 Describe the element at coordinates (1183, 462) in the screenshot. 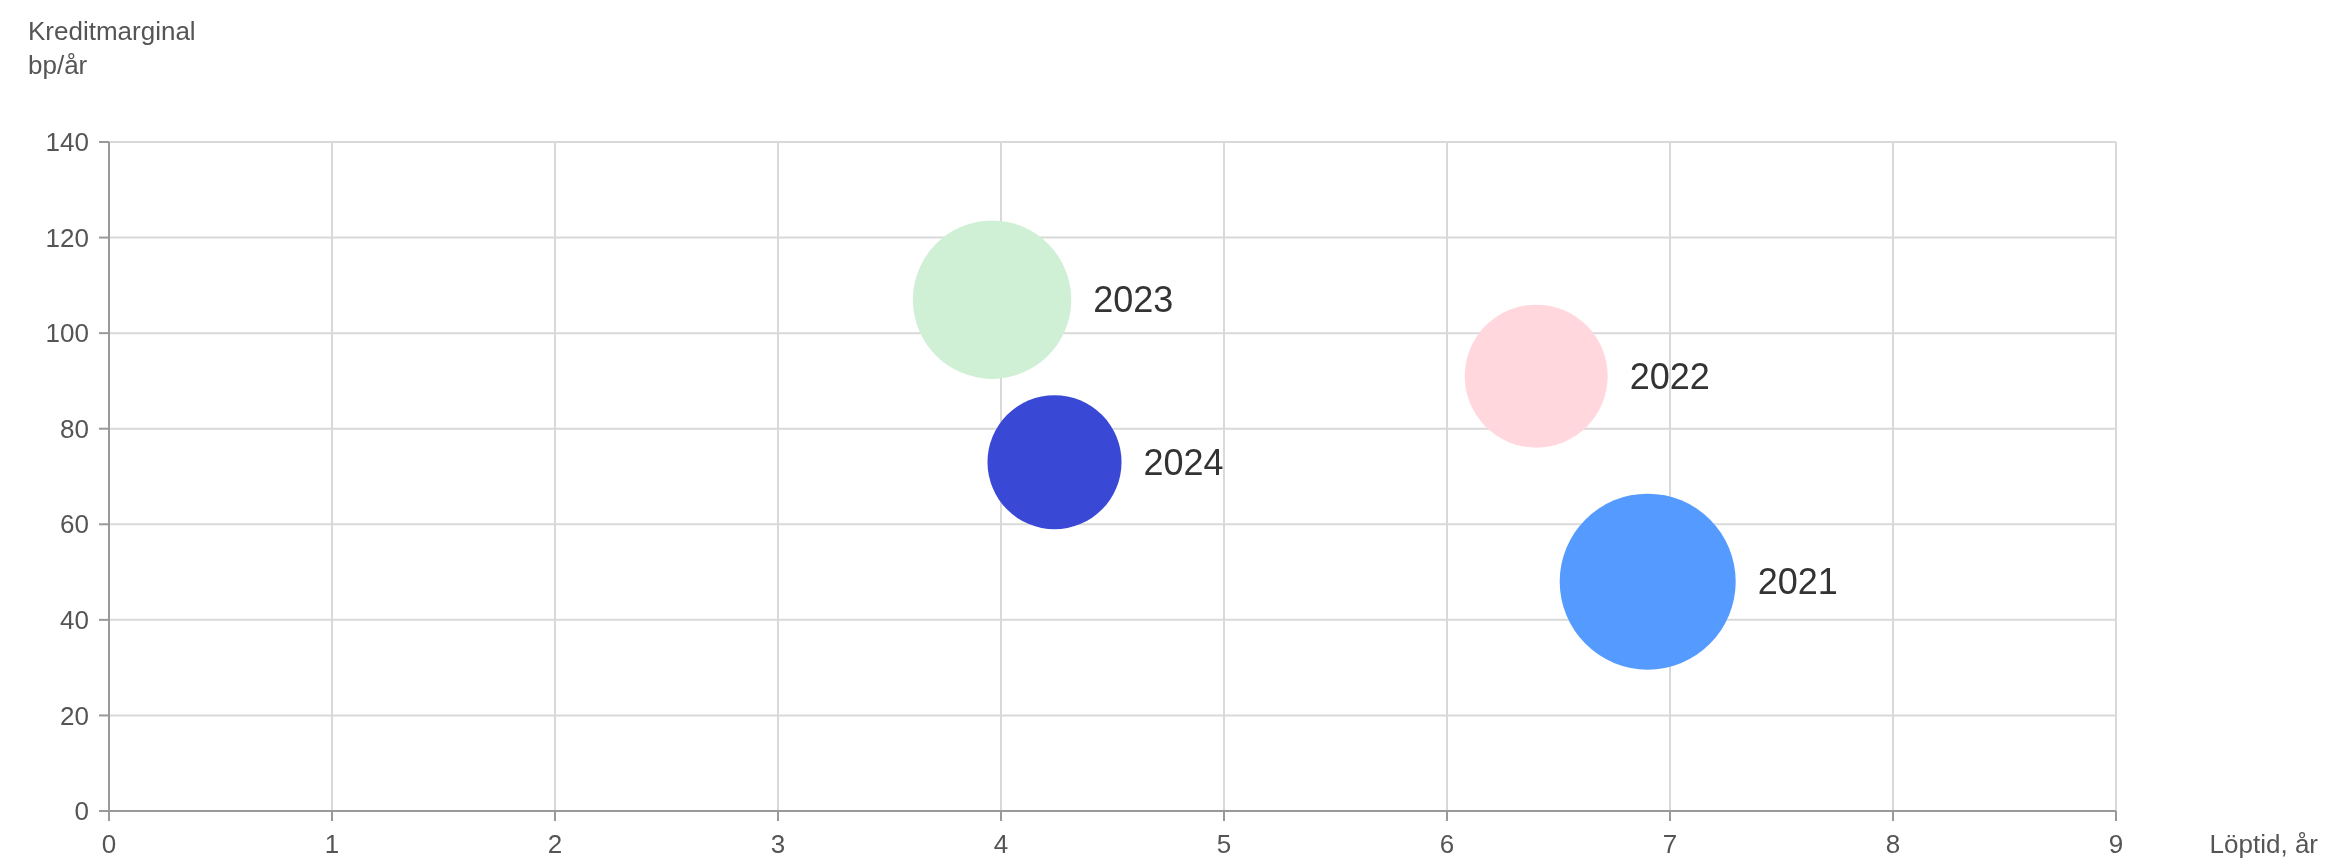

I see `series-label: 2024` at that location.